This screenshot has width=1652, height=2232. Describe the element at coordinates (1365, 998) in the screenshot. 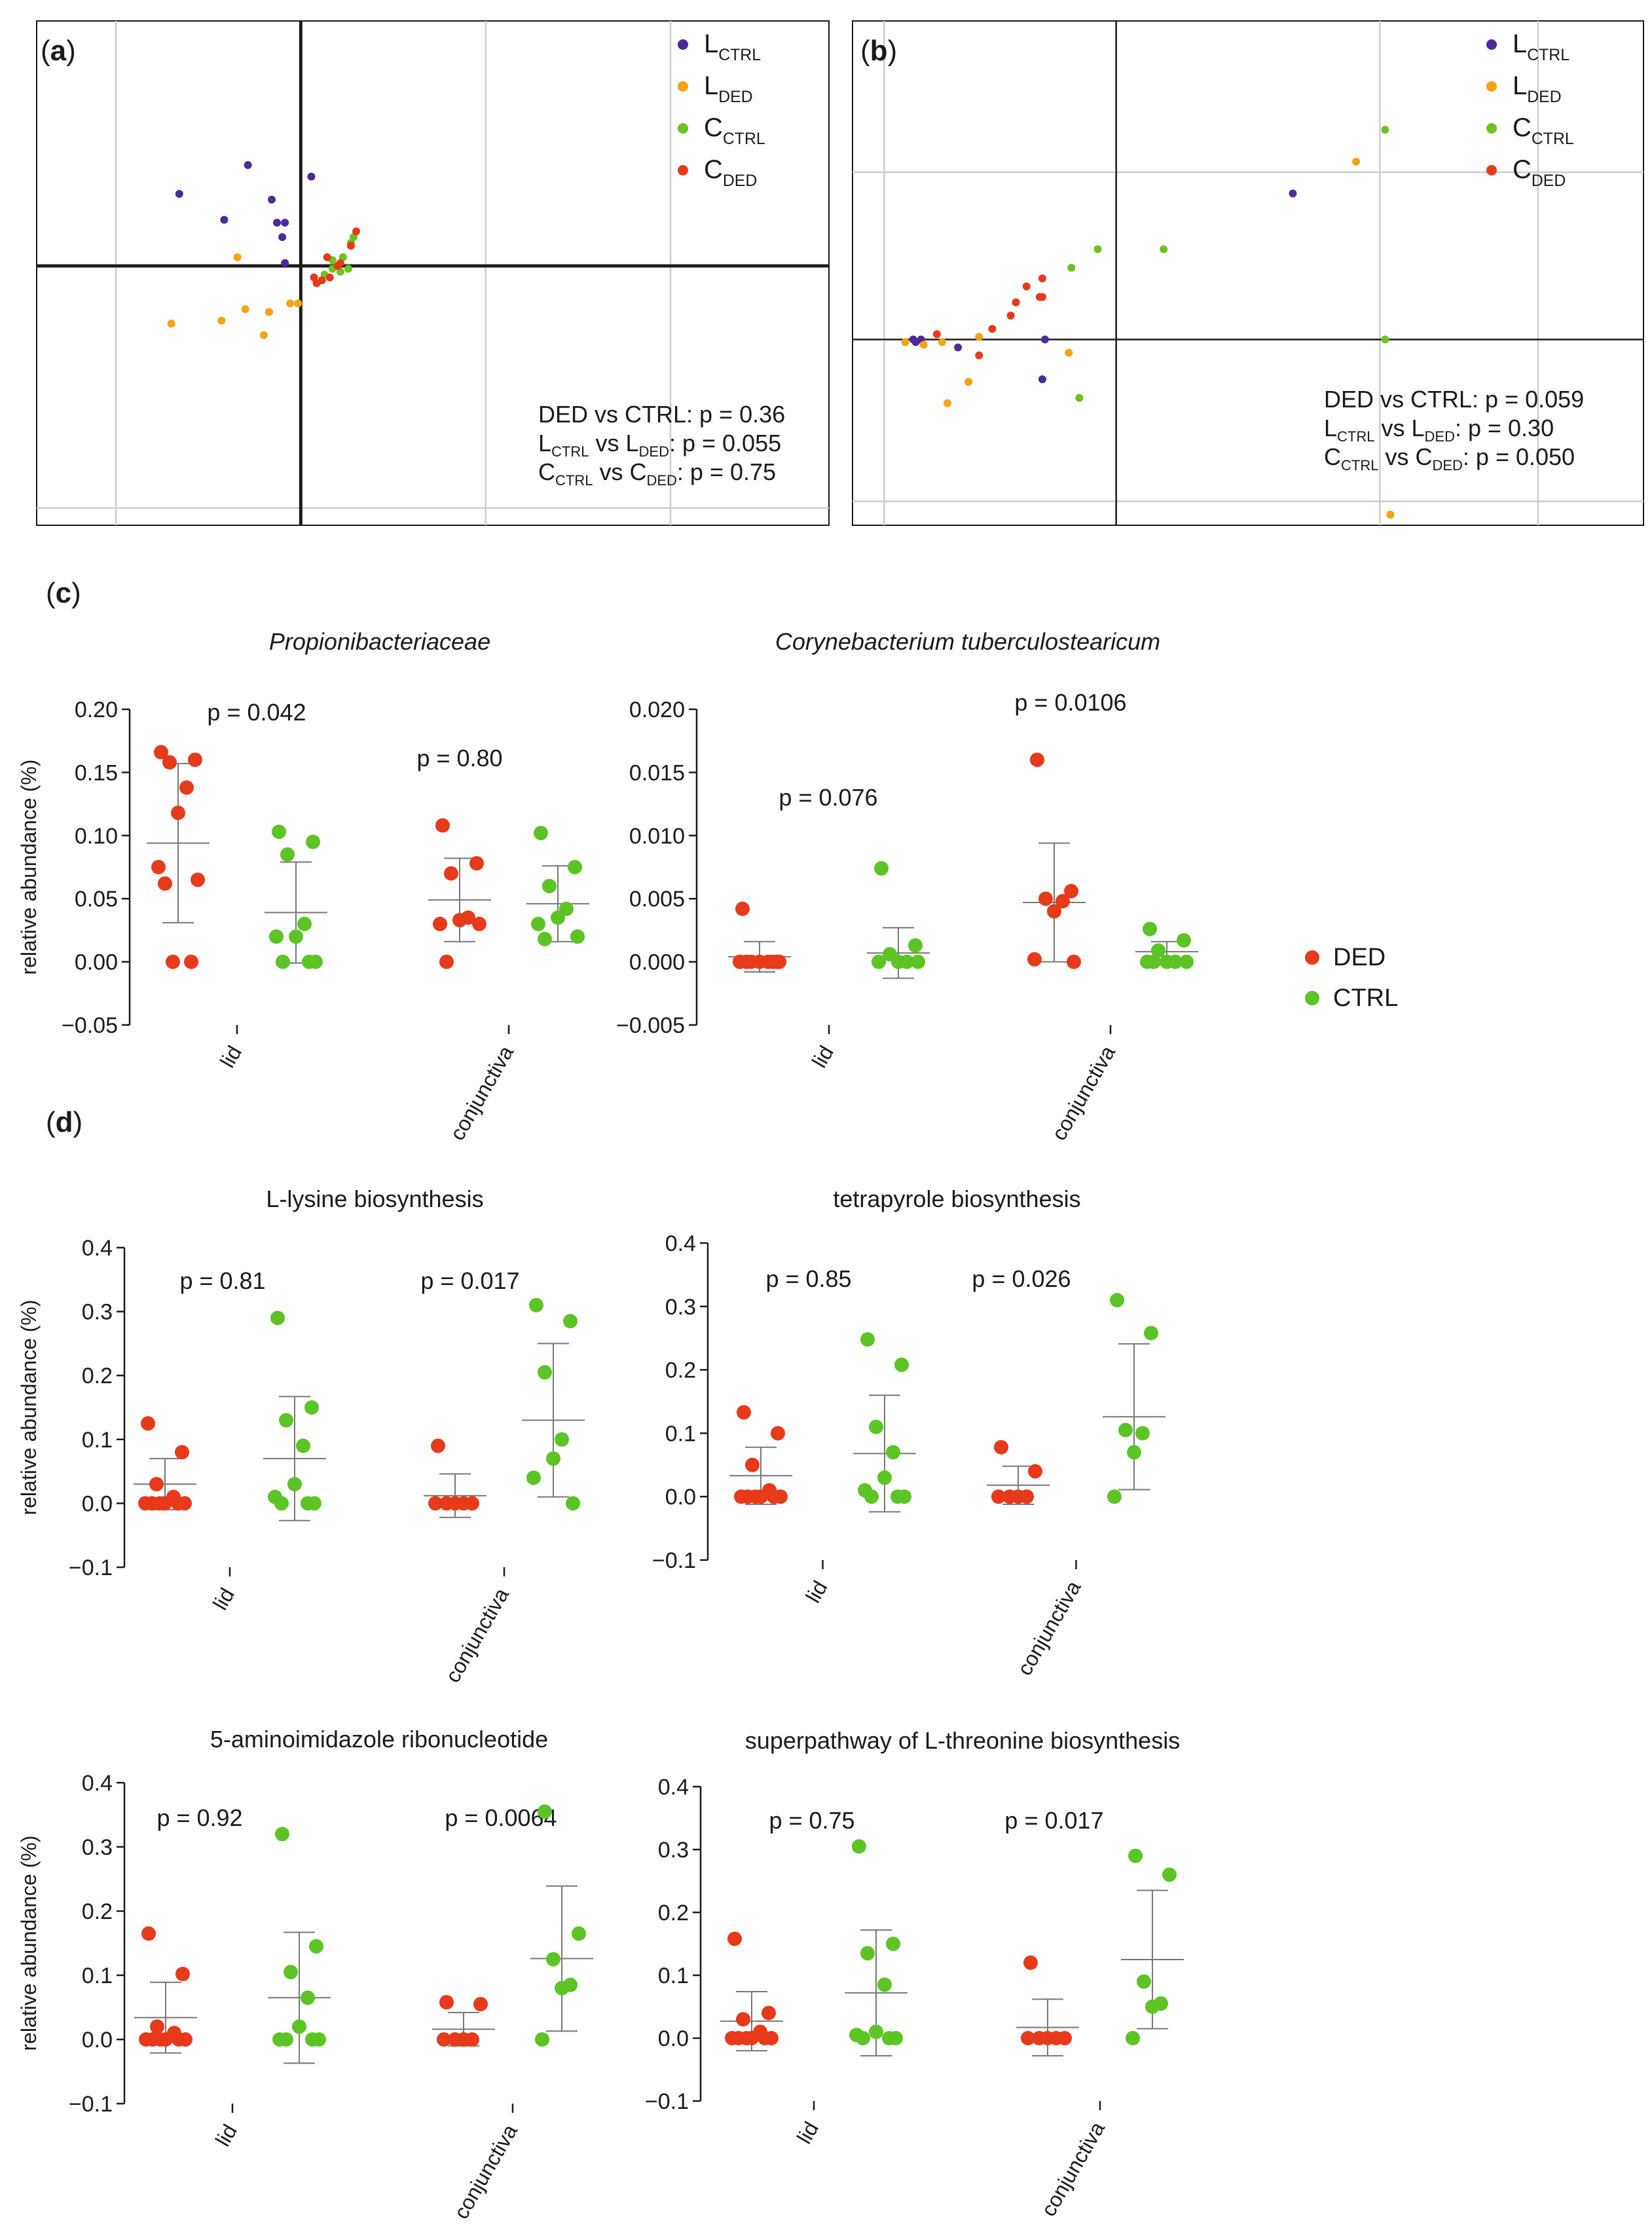

I see `legend-label-ctrl: CTRL` at that location.